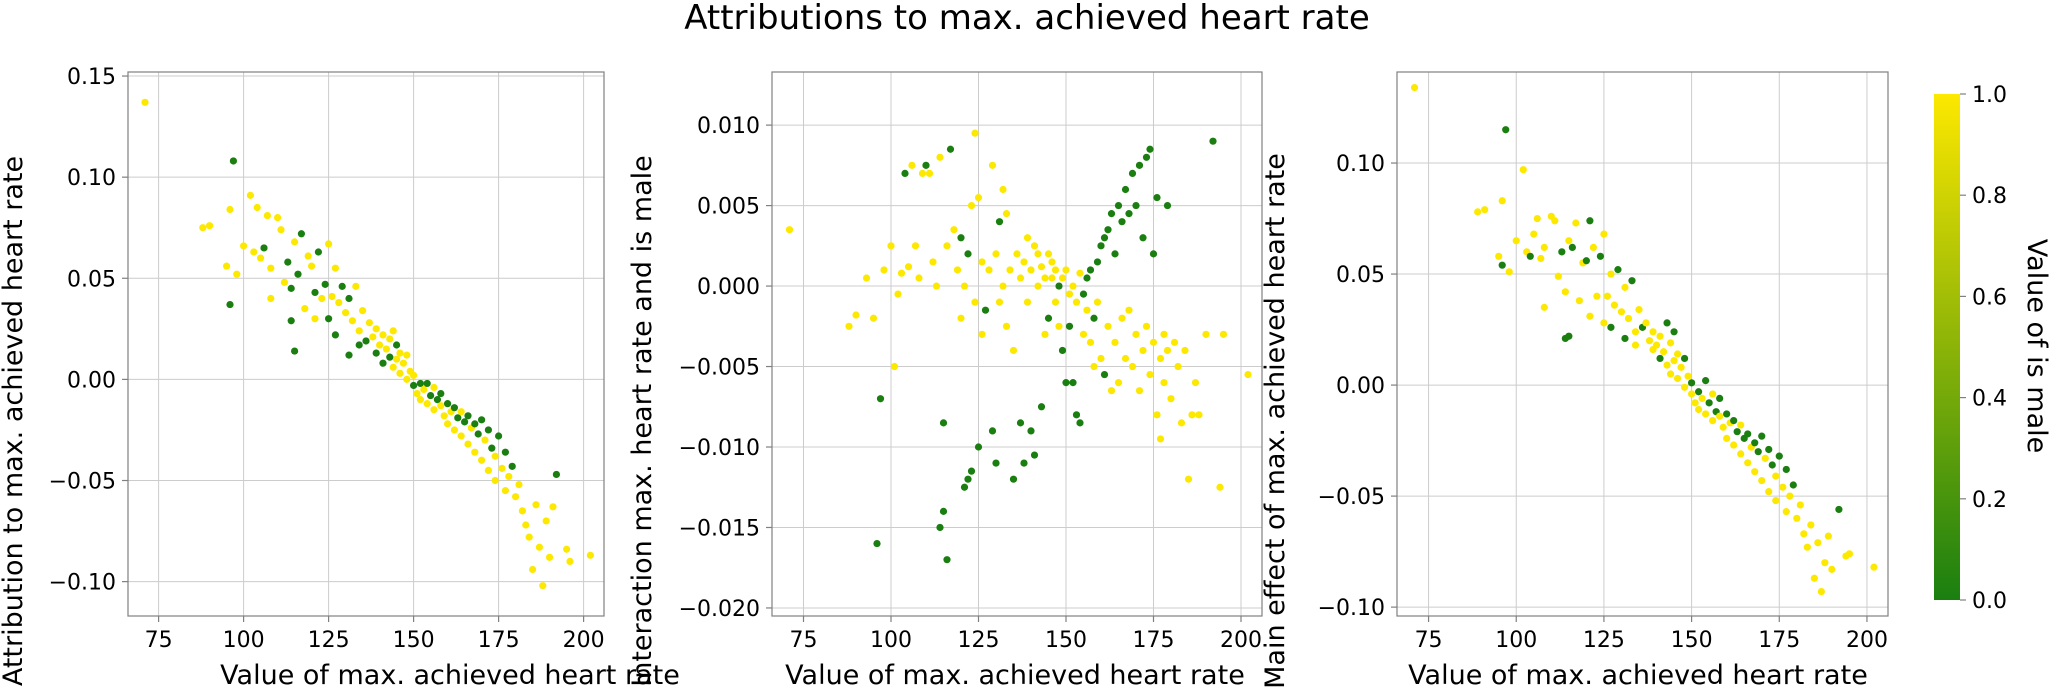 The width and height of the screenshot is (2055, 689). What do you see at coordinates (979, 640) in the screenshot?
I see `x-tick-label: 125` at bounding box center [979, 640].